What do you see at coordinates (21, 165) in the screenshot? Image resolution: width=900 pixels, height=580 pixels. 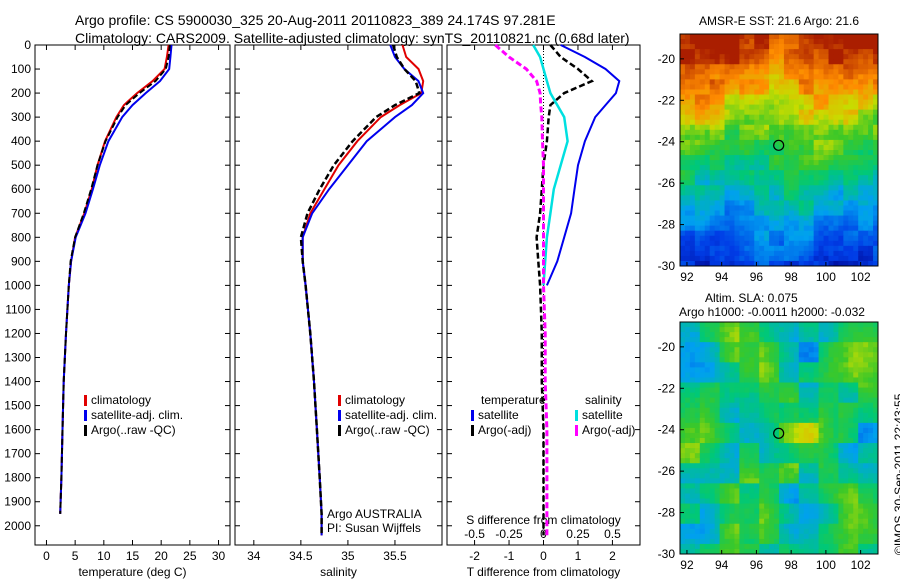 I see `y-tick-label: 500` at bounding box center [21, 165].